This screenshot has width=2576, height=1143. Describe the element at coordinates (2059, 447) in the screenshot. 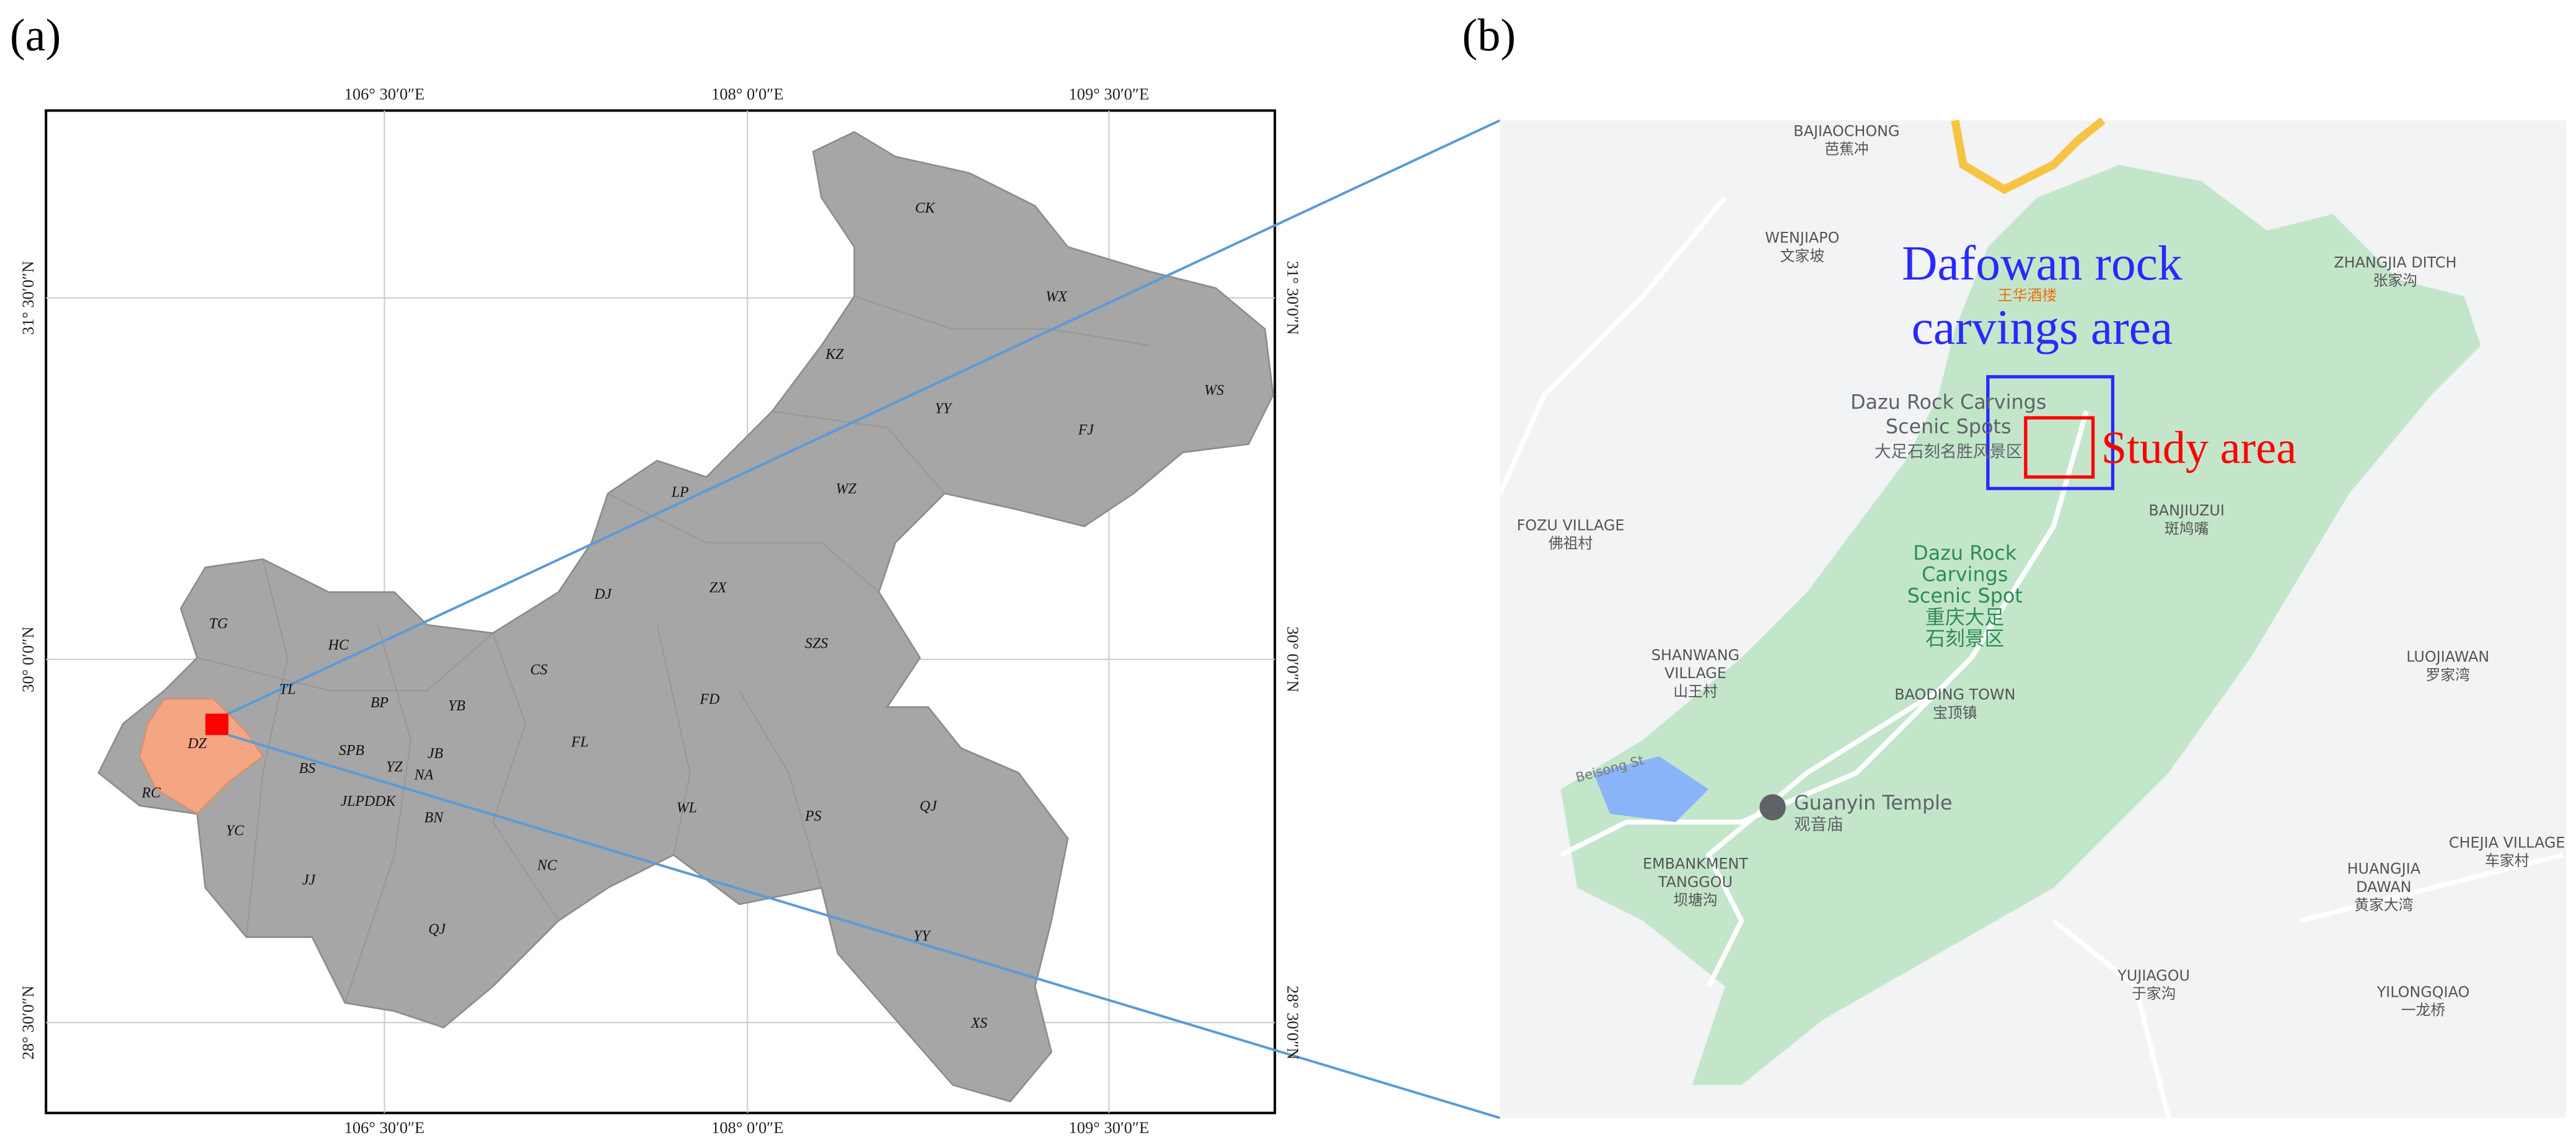

I see `study-box` at that location.